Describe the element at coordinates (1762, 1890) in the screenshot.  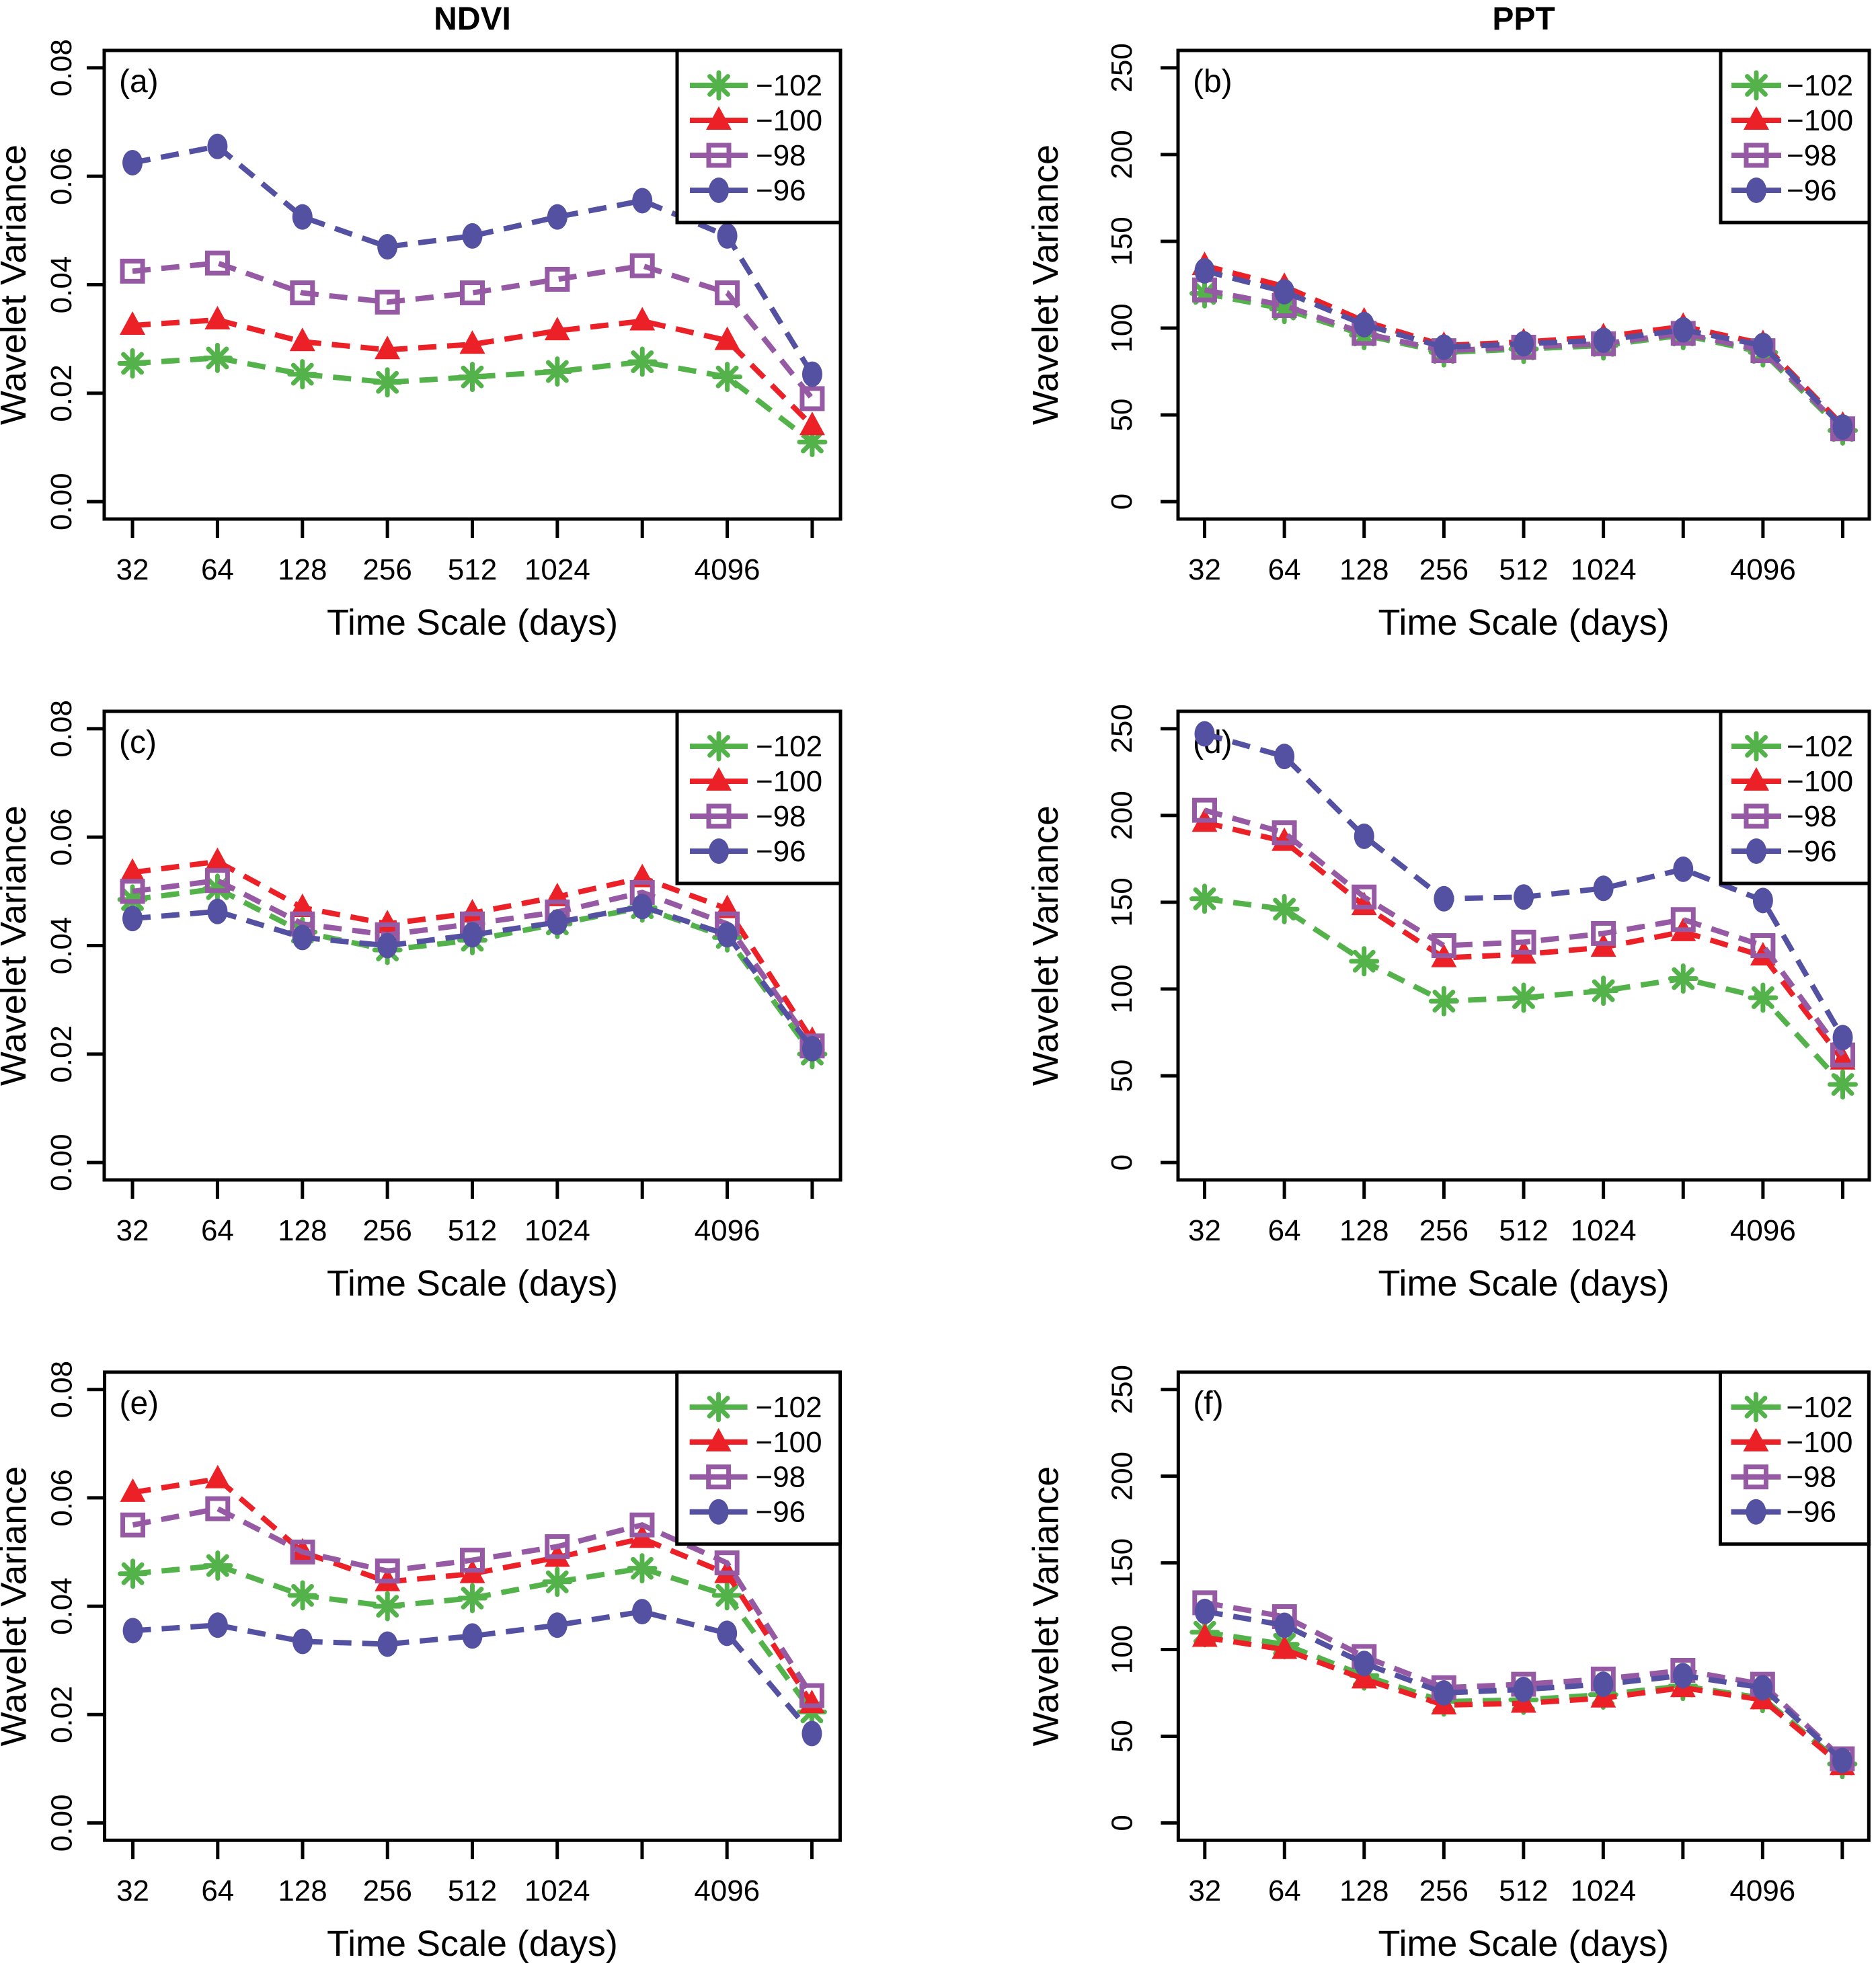
I see `x-tick-label: 4096` at that location.